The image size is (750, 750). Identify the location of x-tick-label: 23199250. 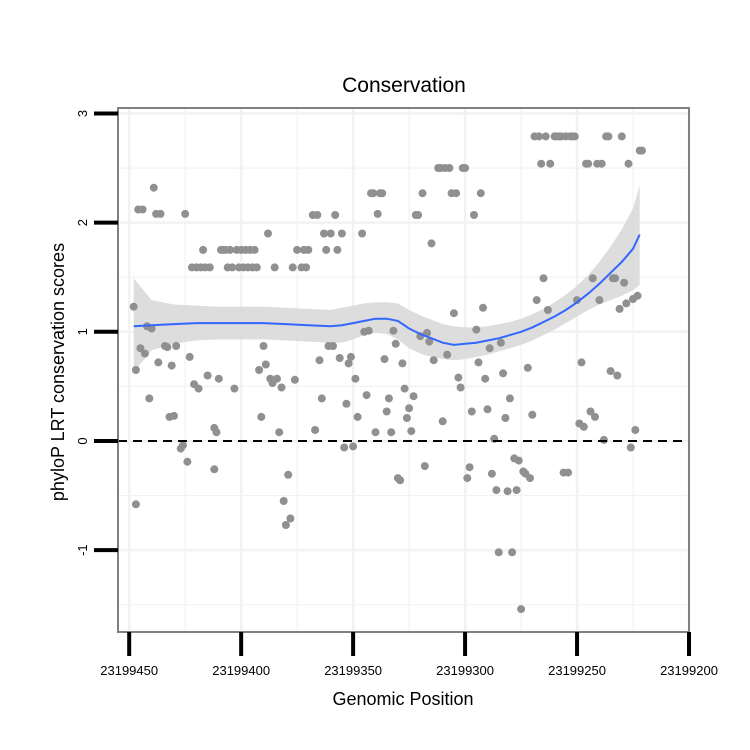
(577, 670).